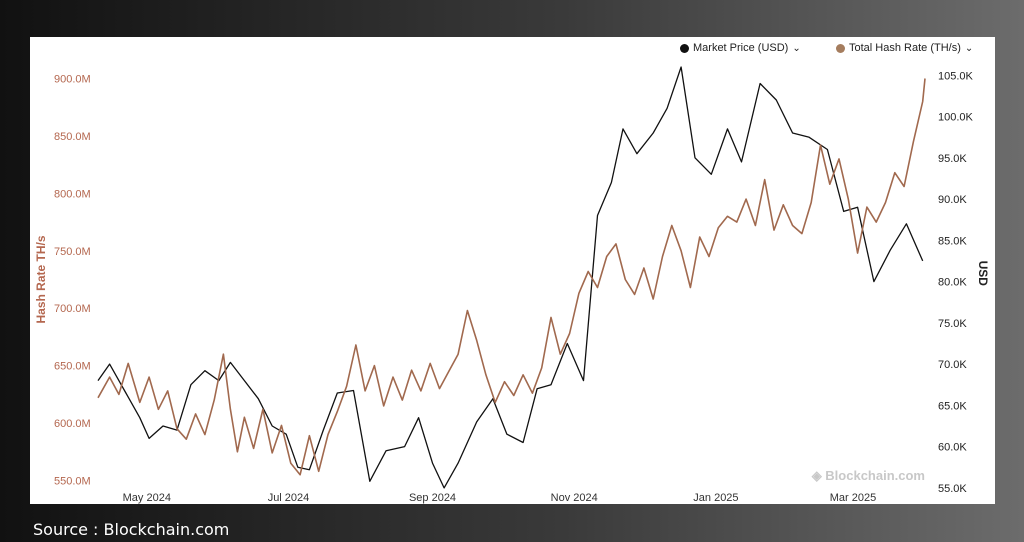  What do you see at coordinates (289, 498) in the screenshot?
I see `x-tick-label: Jul 2024` at bounding box center [289, 498].